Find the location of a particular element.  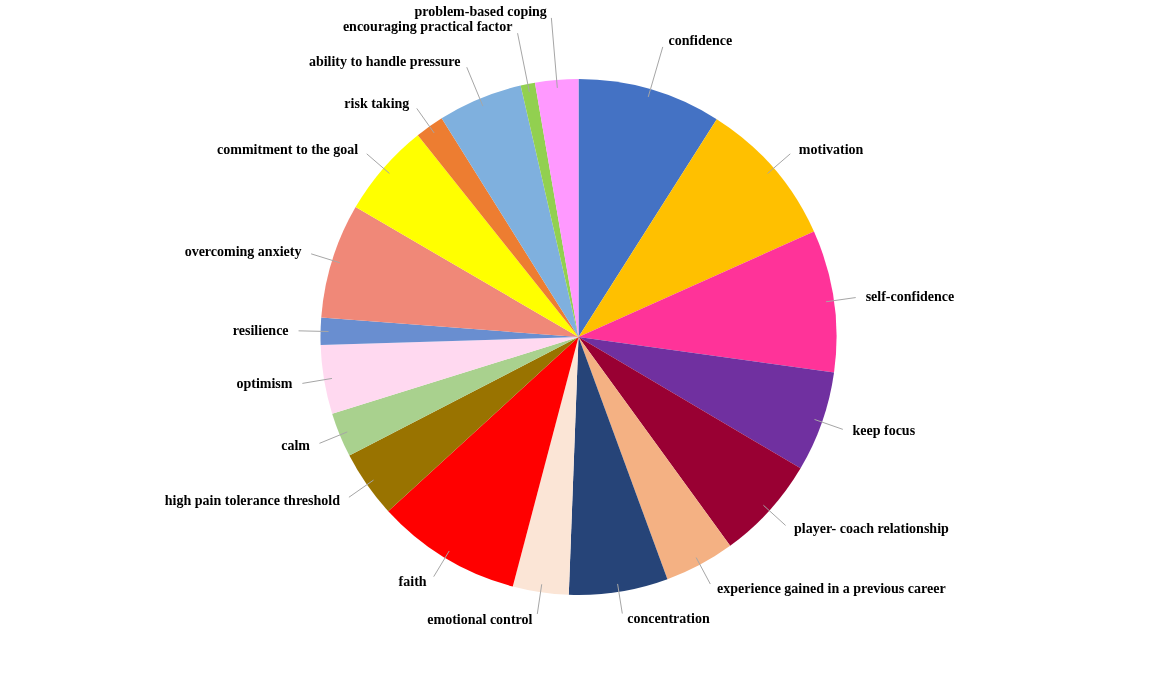

slice-label: emotional control is located at coordinates (480, 619).